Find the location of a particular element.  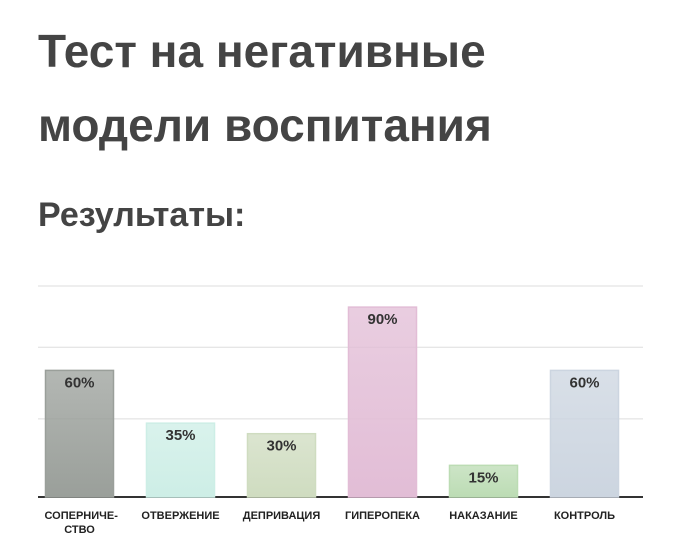

x-tick-label: ДЕПРИВАЦИЯ is located at coordinates (281, 516).